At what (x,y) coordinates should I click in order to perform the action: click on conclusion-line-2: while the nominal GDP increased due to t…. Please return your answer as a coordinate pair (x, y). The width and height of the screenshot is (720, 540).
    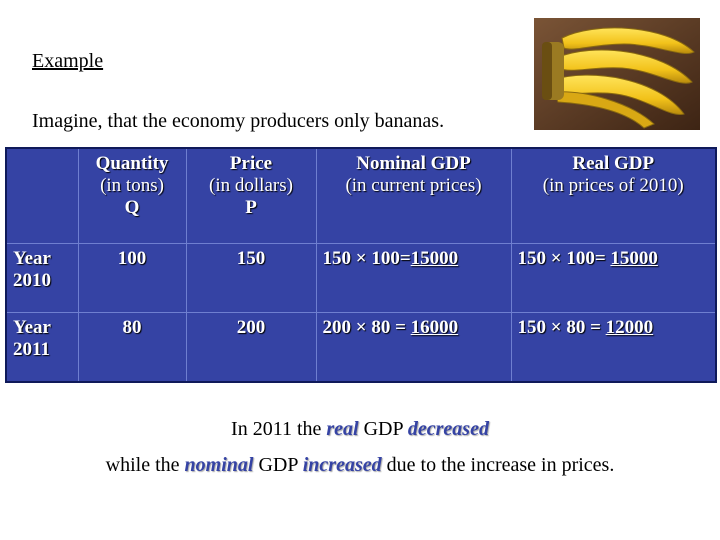
    Looking at the image, I should click on (360, 465).